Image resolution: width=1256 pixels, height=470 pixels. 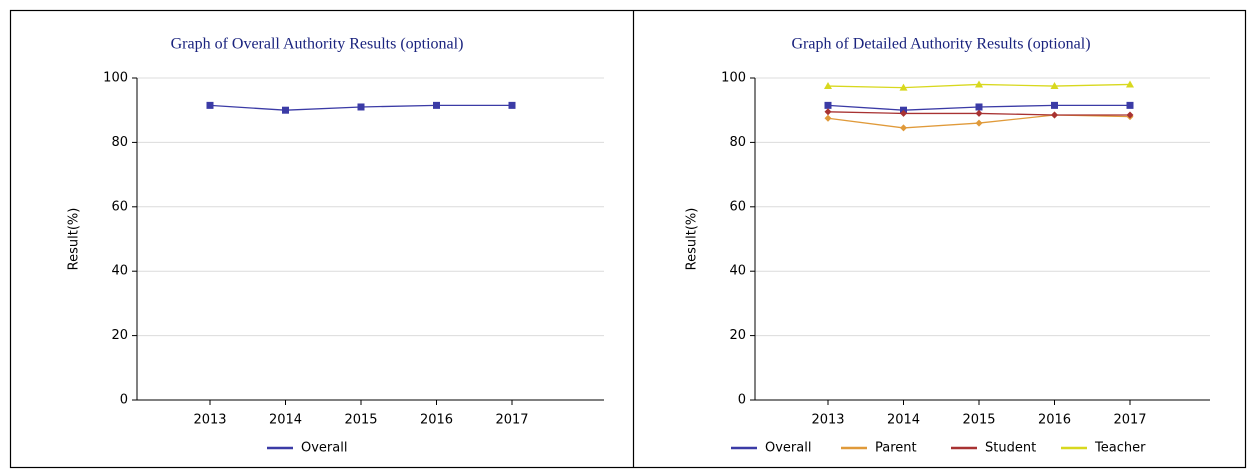 I want to click on legend-item: Parent, so click(x=879, y=448).